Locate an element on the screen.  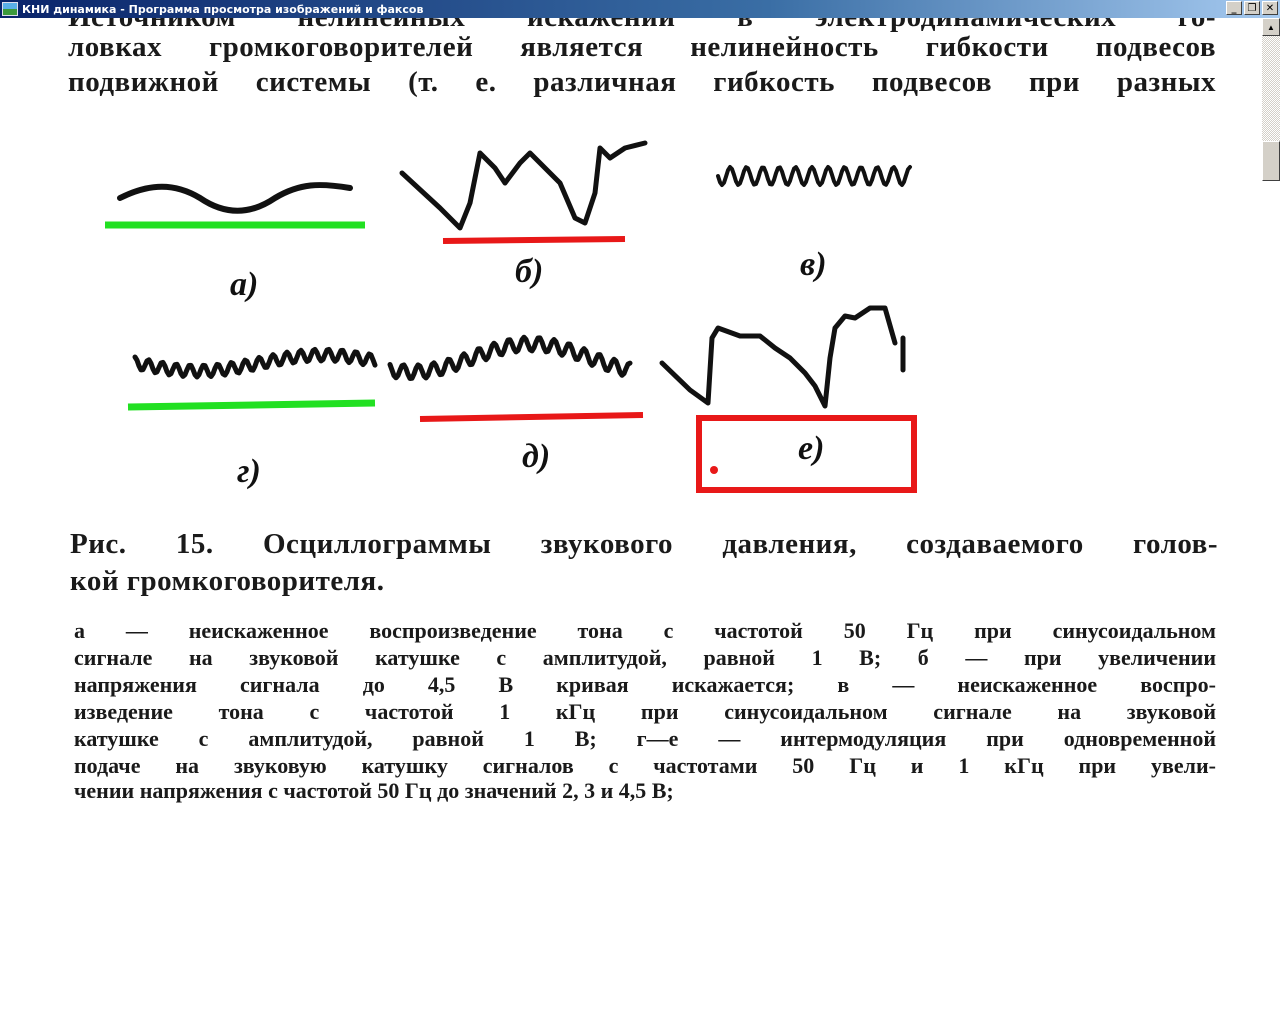
restore-button: ❐ is located at coordinates (1252, 8).